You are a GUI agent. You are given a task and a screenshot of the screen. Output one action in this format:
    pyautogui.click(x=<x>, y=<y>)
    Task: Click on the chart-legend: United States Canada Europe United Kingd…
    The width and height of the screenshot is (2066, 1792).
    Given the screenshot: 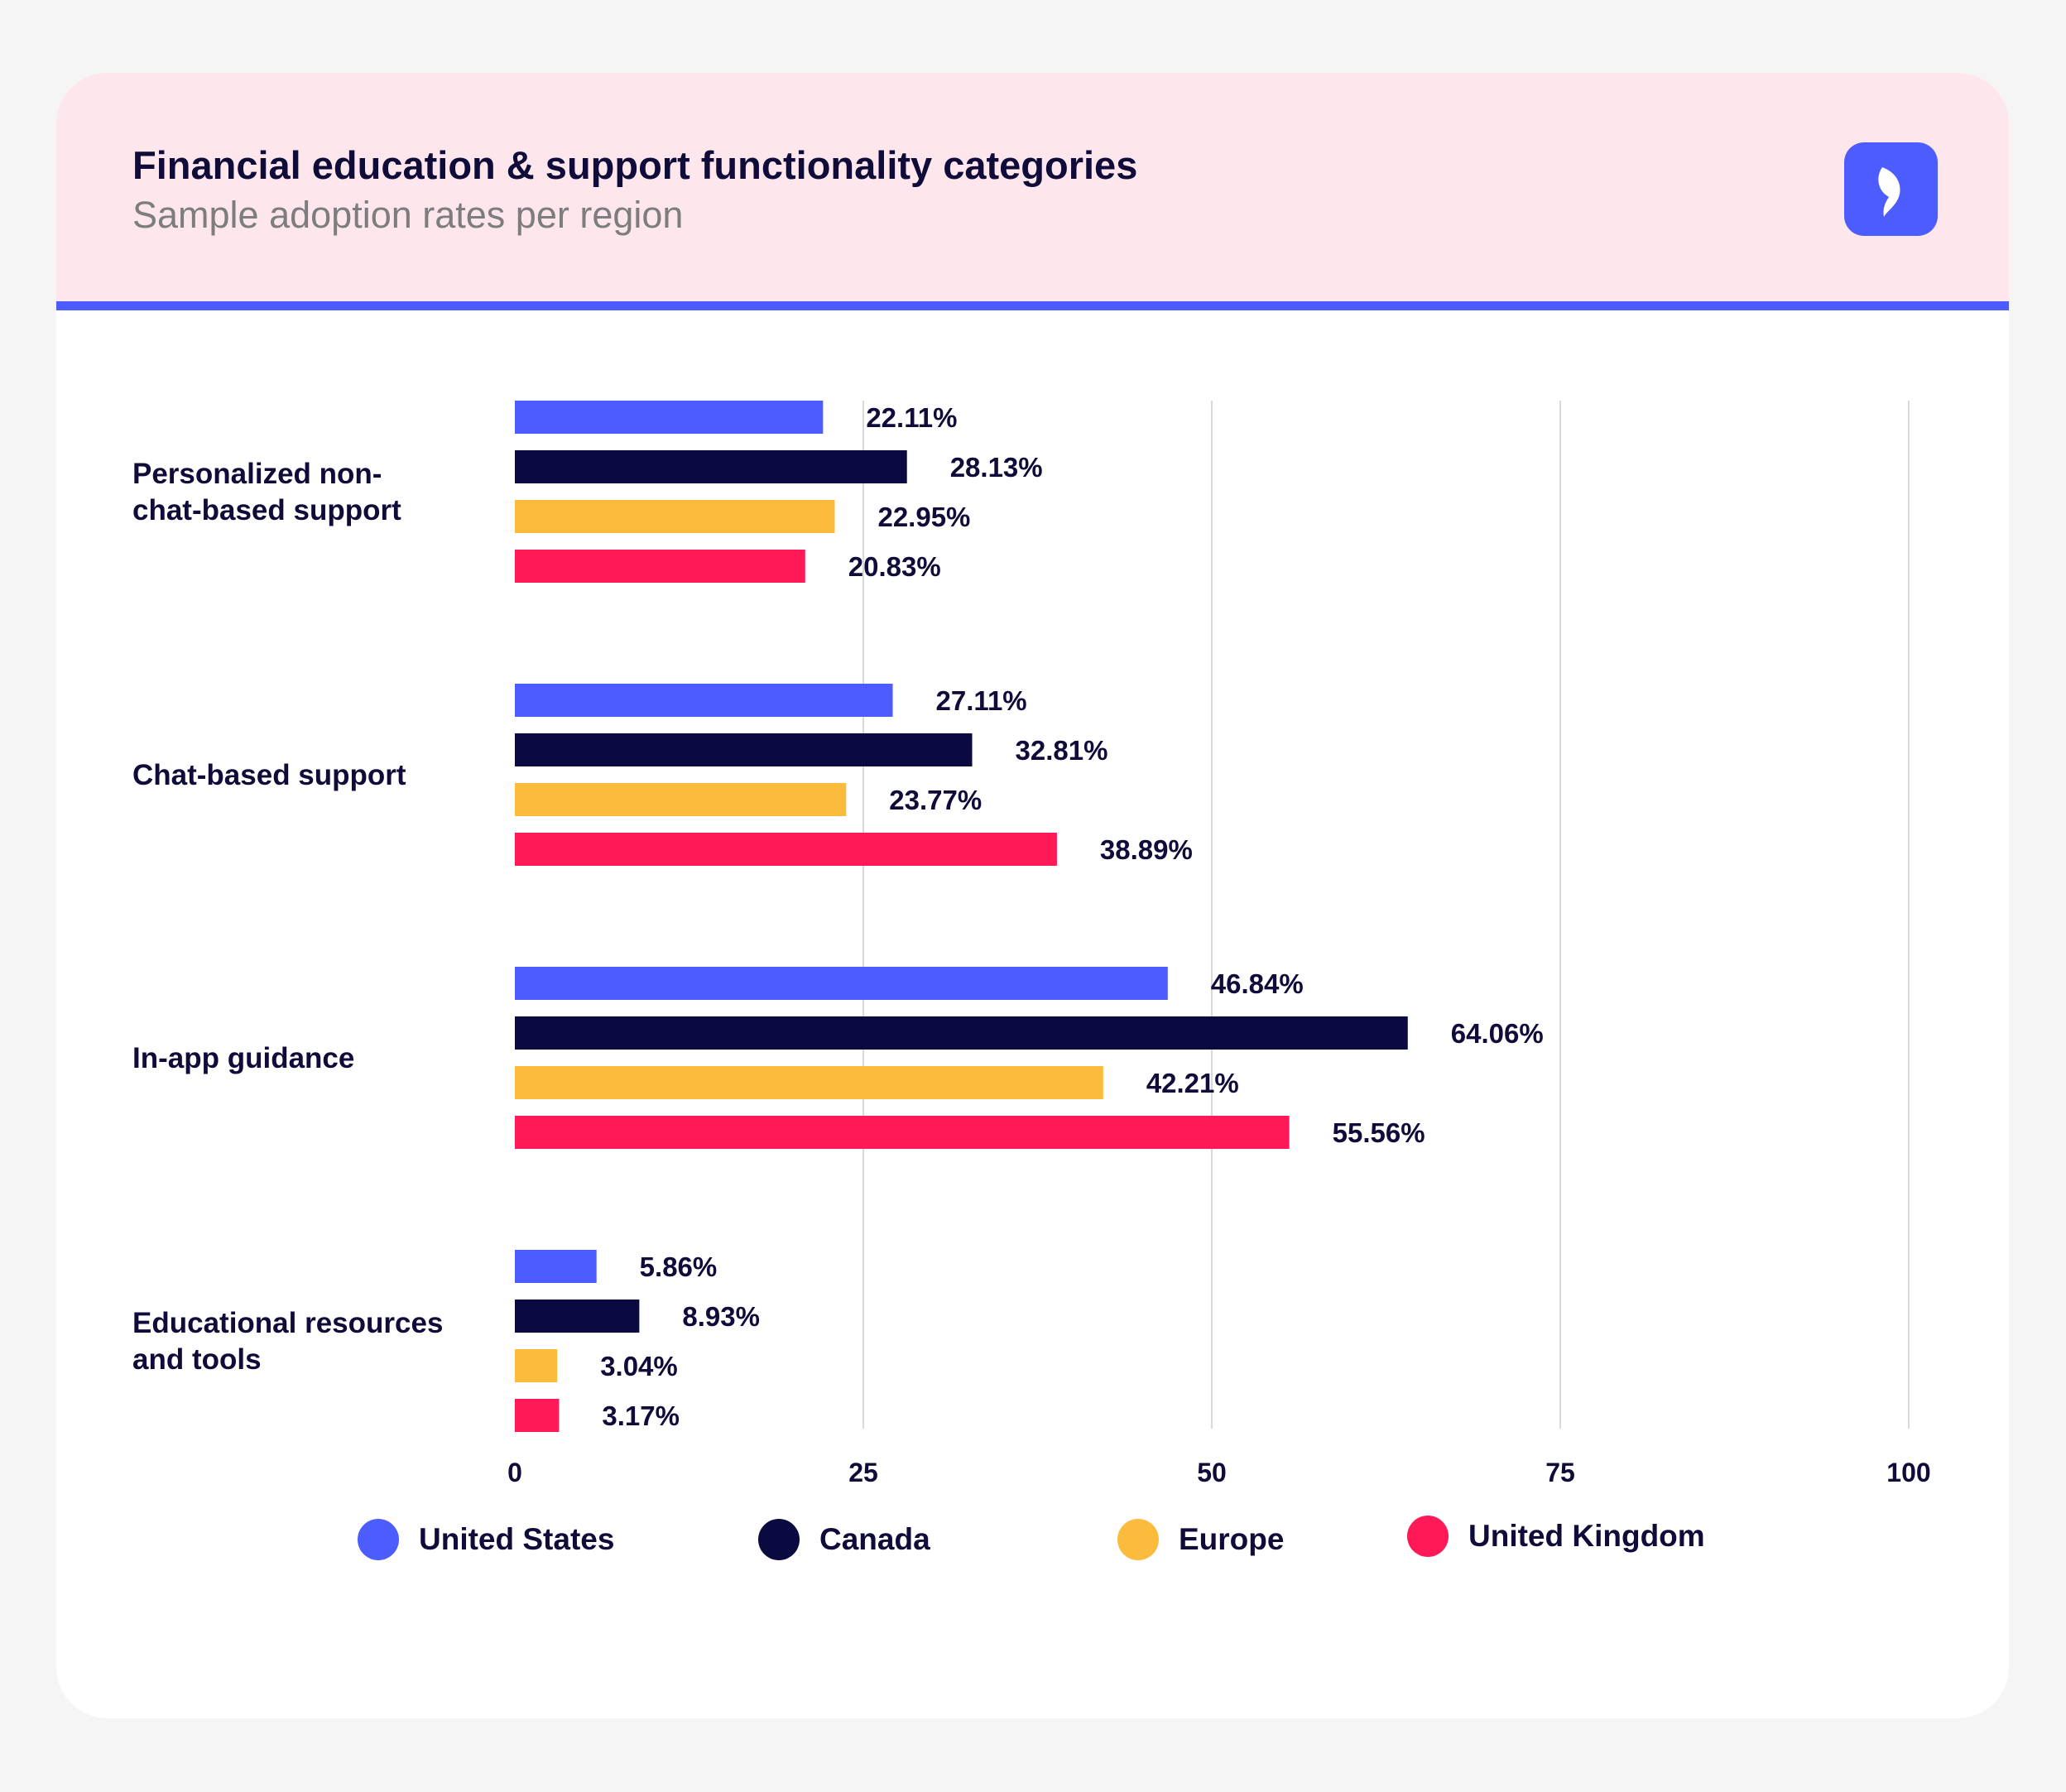 What is the action you would take?
    pyautogui.click(x=1033, y=1539)
    